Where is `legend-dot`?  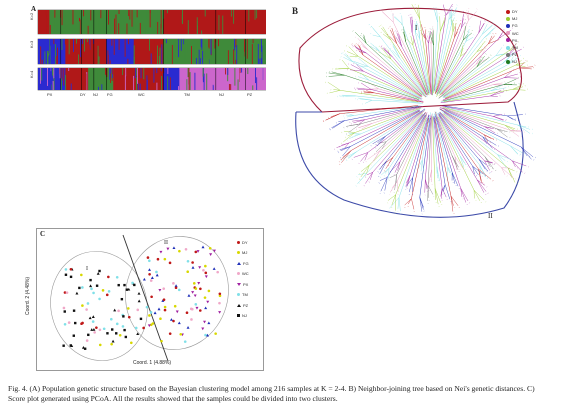 legend-dot is located at coordinates (508, 18).